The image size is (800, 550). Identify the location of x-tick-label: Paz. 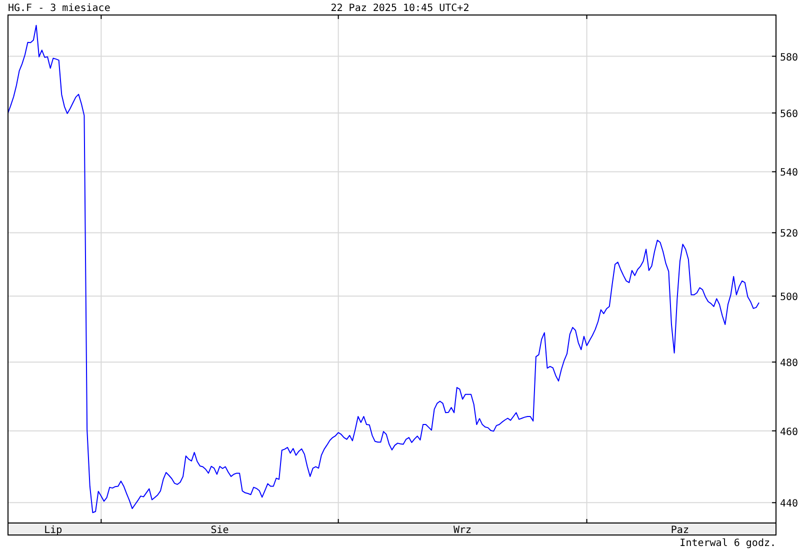
(679, 530).